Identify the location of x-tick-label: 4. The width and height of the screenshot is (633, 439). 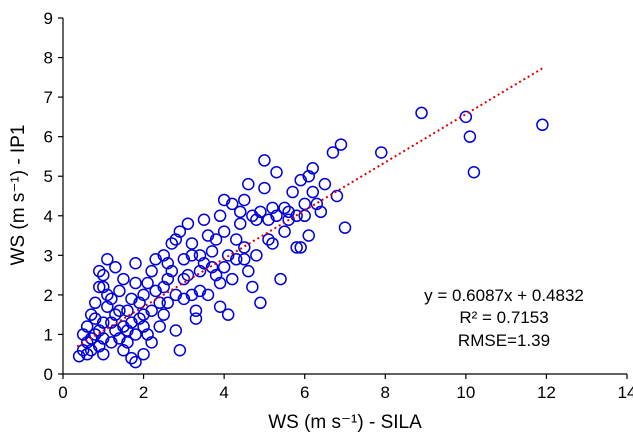
(223, 392).